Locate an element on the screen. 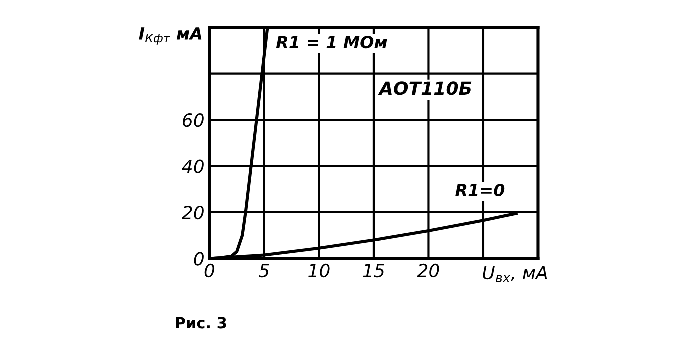  y-tick-label: 60 is located at coordinates (193, 121).